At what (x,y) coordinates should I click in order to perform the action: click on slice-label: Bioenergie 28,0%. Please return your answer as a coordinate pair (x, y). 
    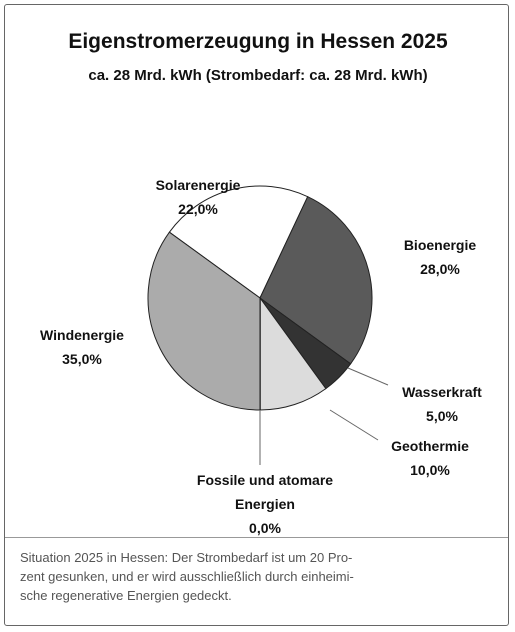
    Looking at the image, I should click on (440, 257).